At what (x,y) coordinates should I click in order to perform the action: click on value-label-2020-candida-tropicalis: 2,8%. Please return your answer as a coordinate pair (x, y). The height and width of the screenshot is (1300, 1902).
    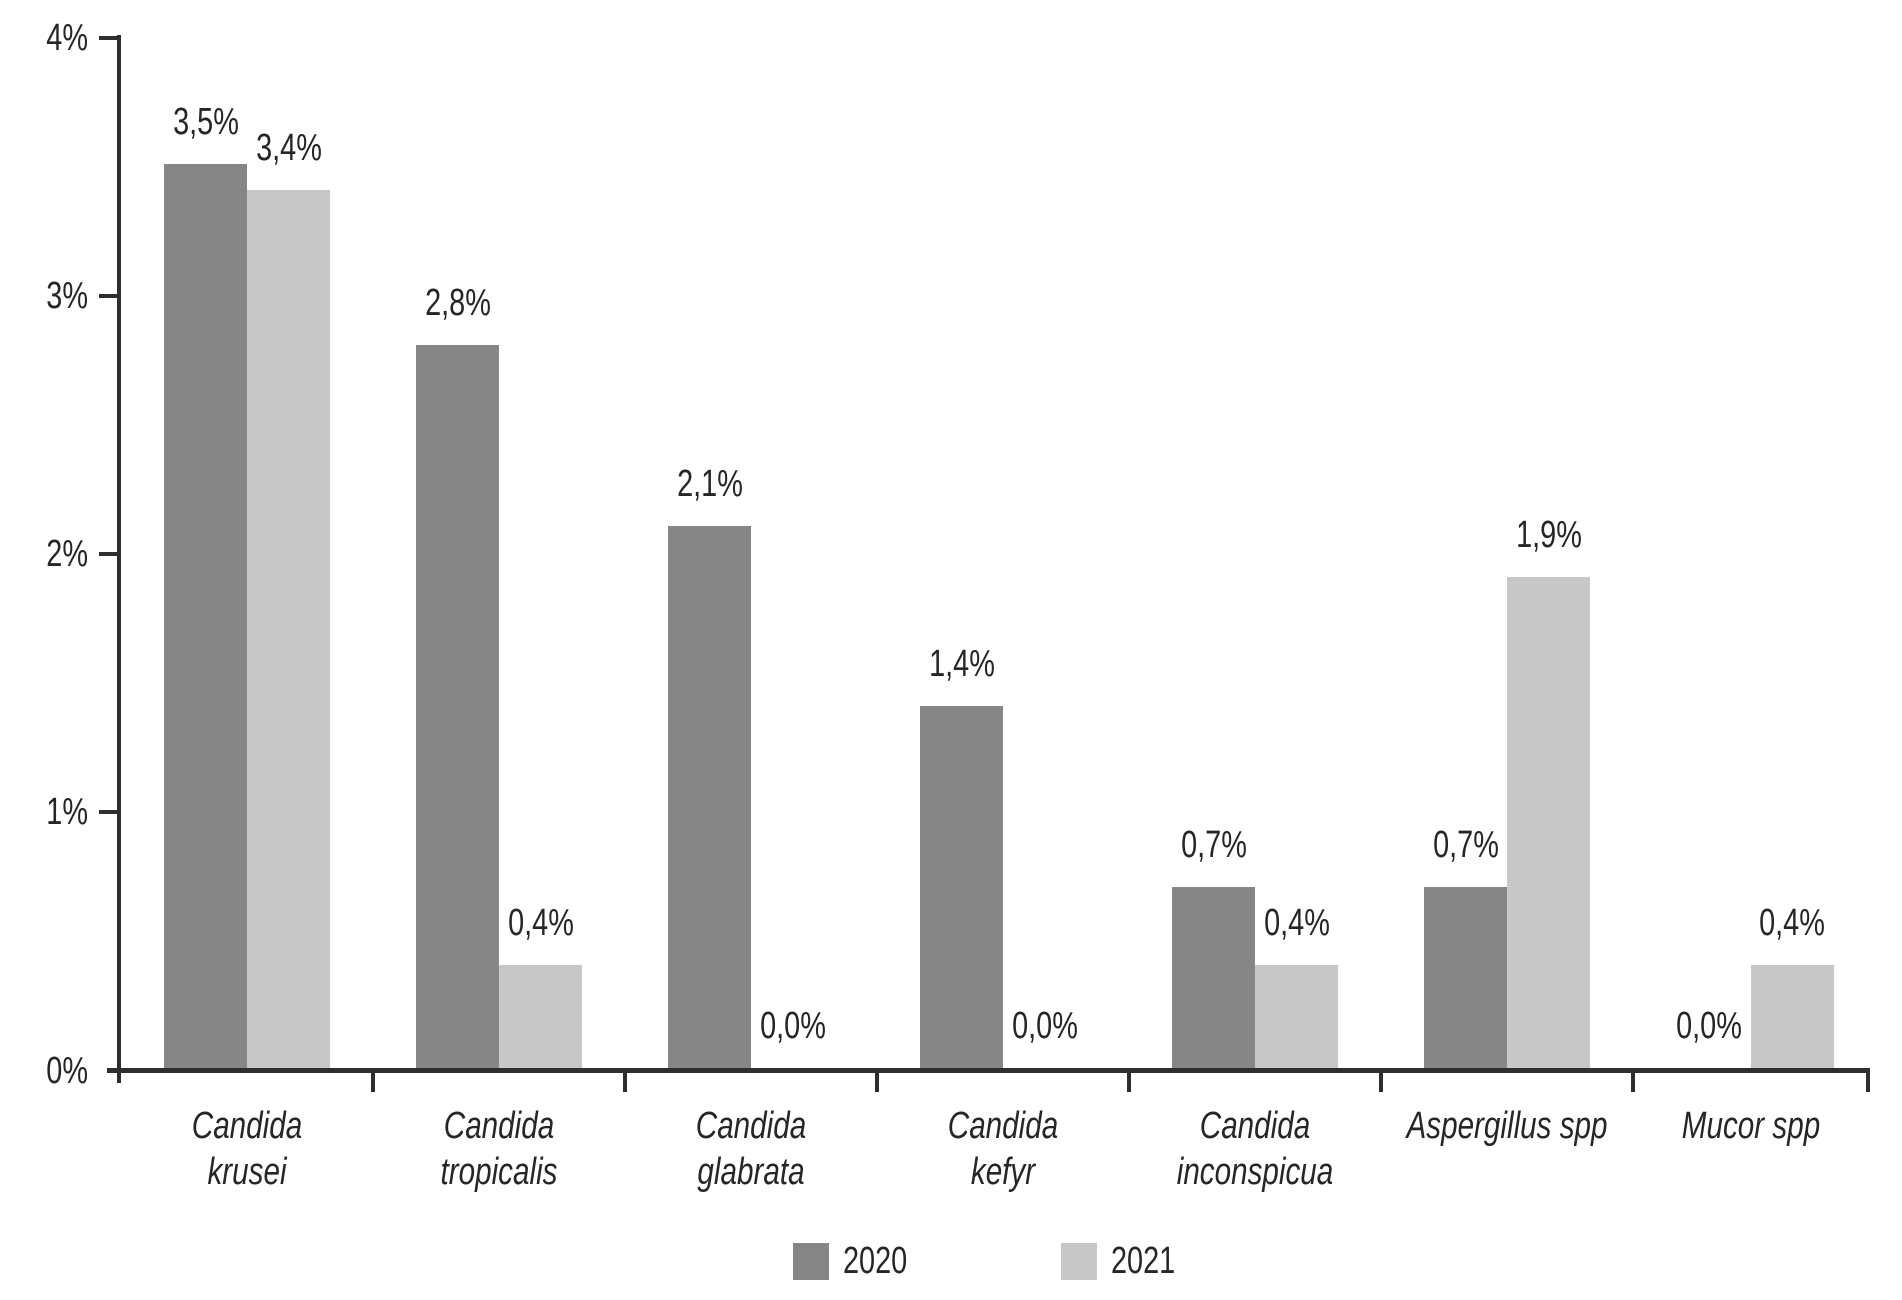
    Looking at the image, I should click on (457, 303).